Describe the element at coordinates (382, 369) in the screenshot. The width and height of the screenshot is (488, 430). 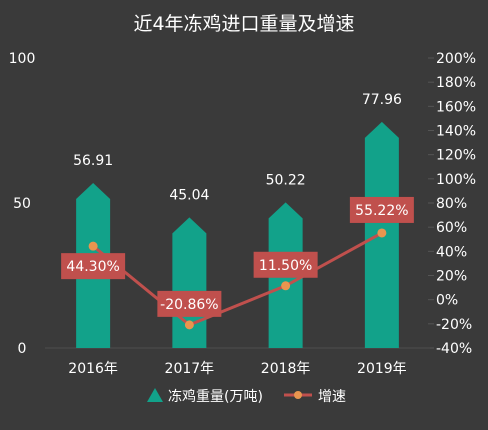
I see `x-tick-label: 2019年` at that location.